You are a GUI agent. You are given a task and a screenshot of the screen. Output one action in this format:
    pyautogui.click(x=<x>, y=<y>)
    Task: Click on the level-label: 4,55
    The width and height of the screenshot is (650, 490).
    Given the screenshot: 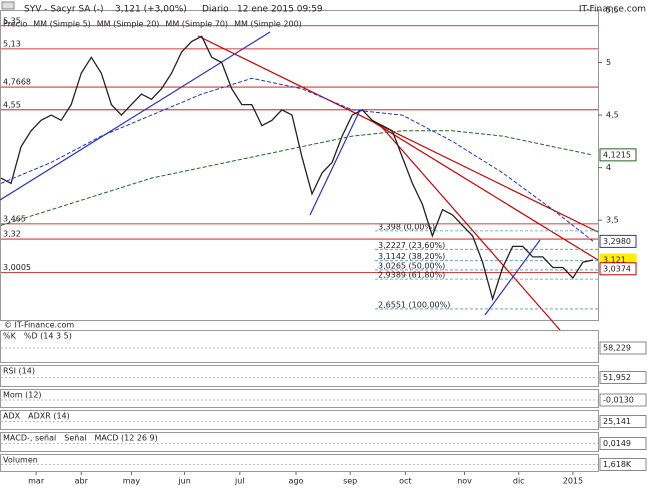 What is the action you would take?
    pyautogui.click(x=12, y=104)
    